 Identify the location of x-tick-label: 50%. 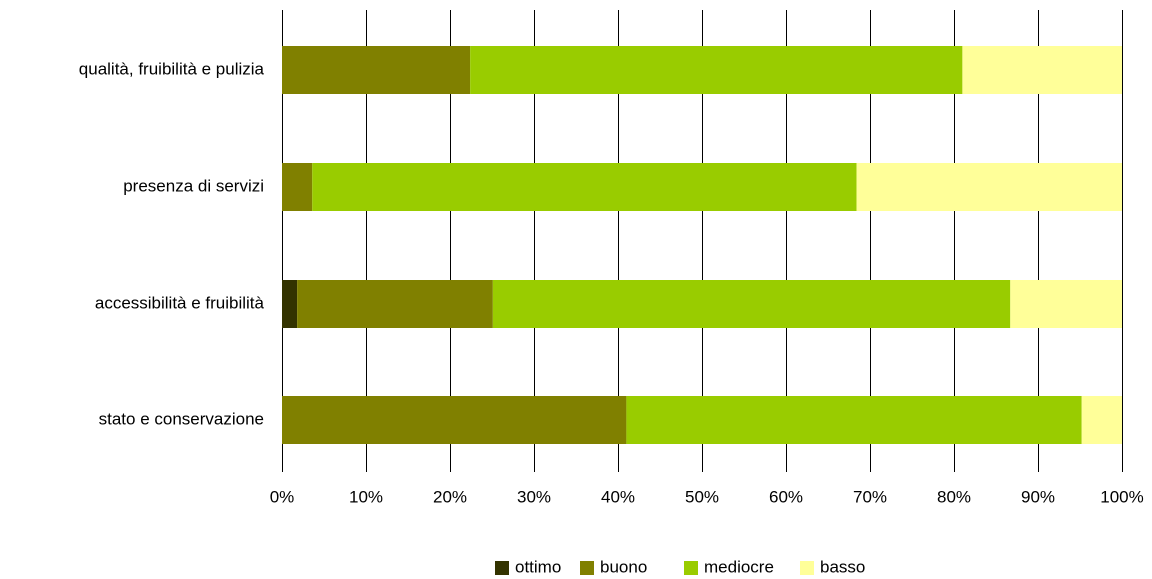
(702, 496).